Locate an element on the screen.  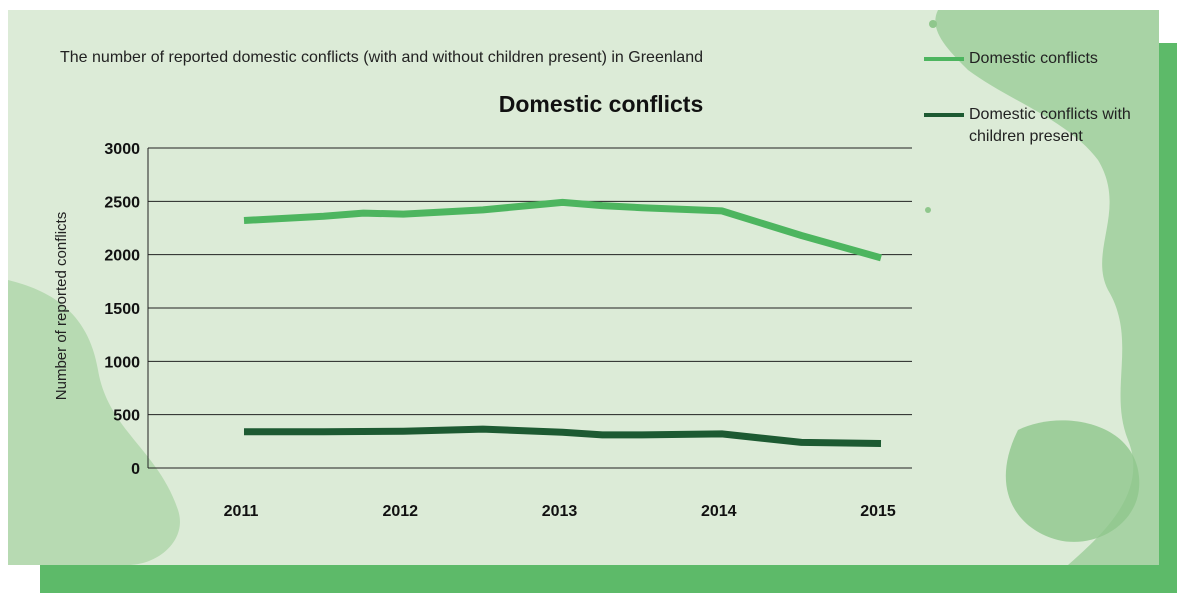
x-tick-label: 2014 is located at coordinates (719, 511).